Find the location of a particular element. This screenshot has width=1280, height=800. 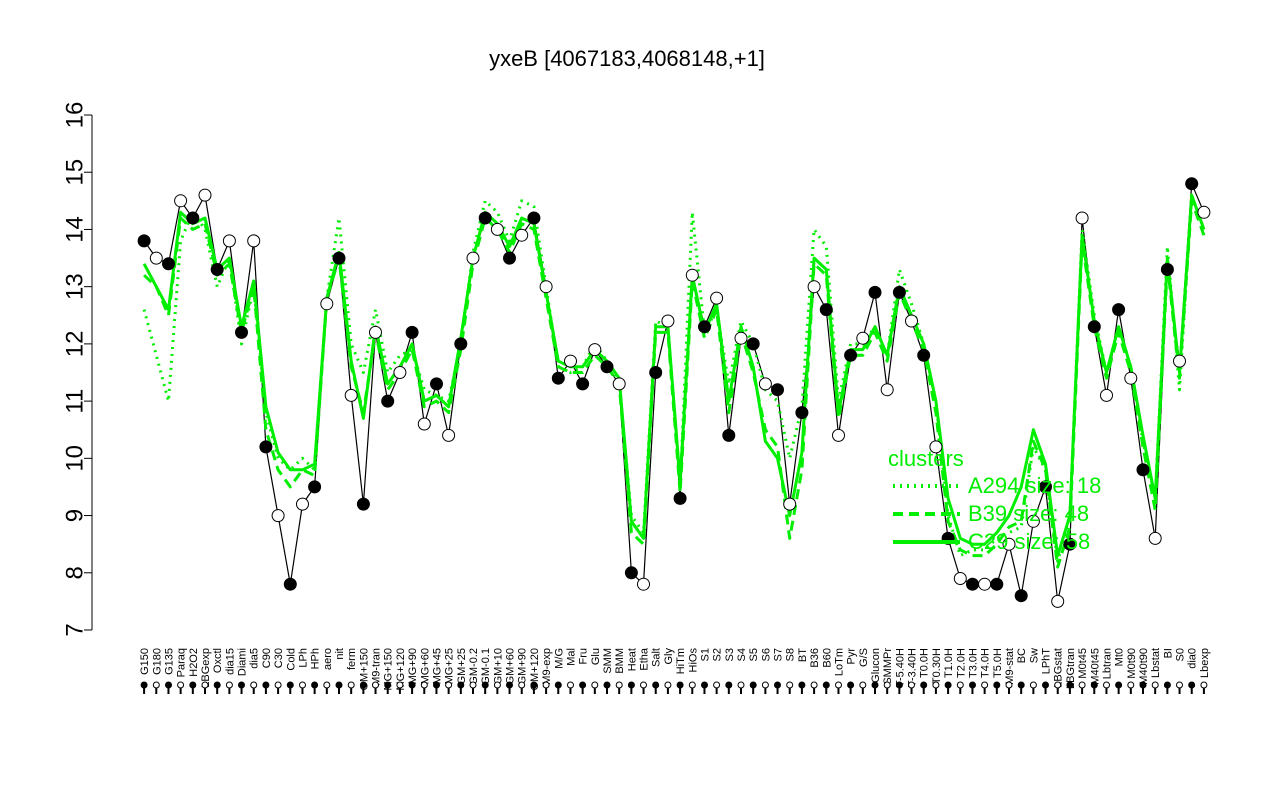

x-tick-label: M9-tran is located at coordinates (377, 667).